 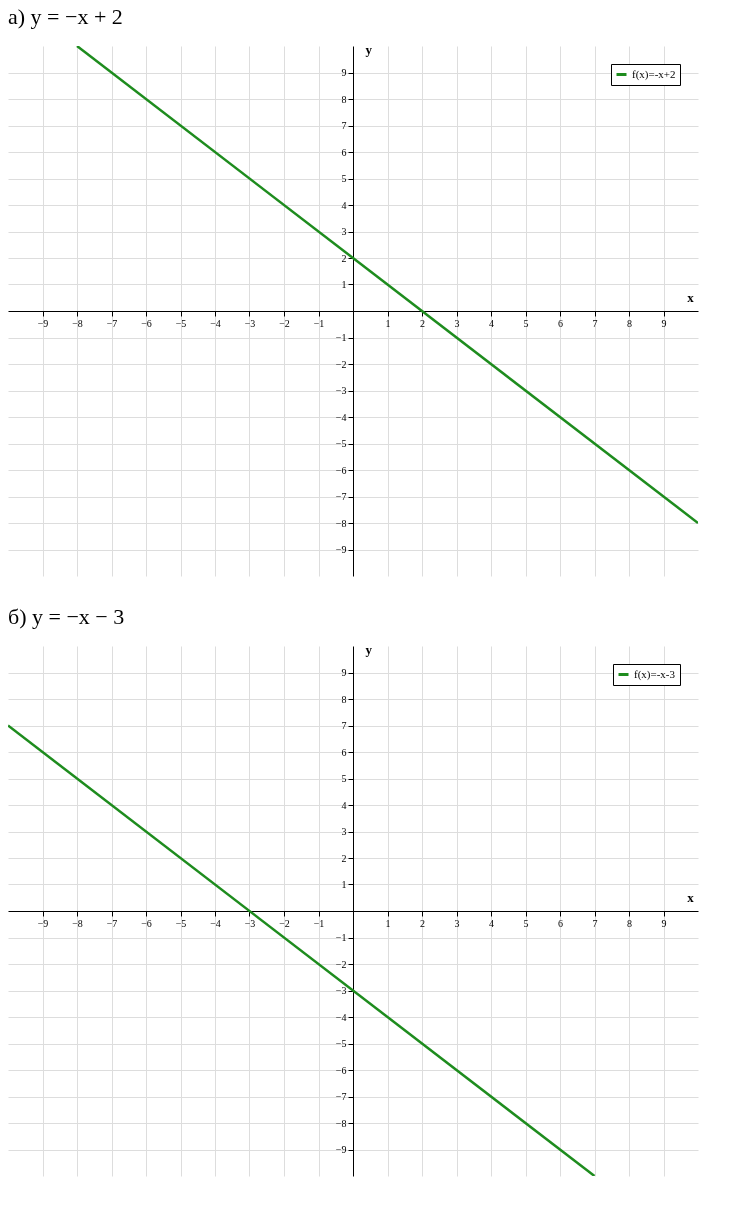 What do you see at coordinates (66, 616) in the screenshot?
I see `chart-title: б) y = −x − 3` at bounding box center [66, 616].